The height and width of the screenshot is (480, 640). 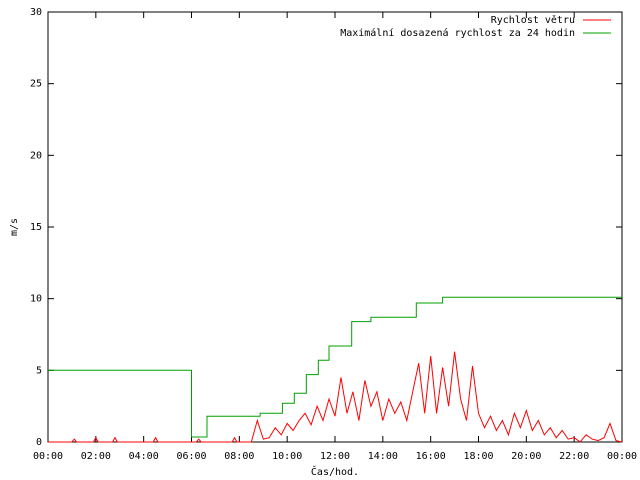 What do you see at coordinates (39, 442) in the screenshot?
I see `y-tick-label: 0` at bounding box center [39, 442].